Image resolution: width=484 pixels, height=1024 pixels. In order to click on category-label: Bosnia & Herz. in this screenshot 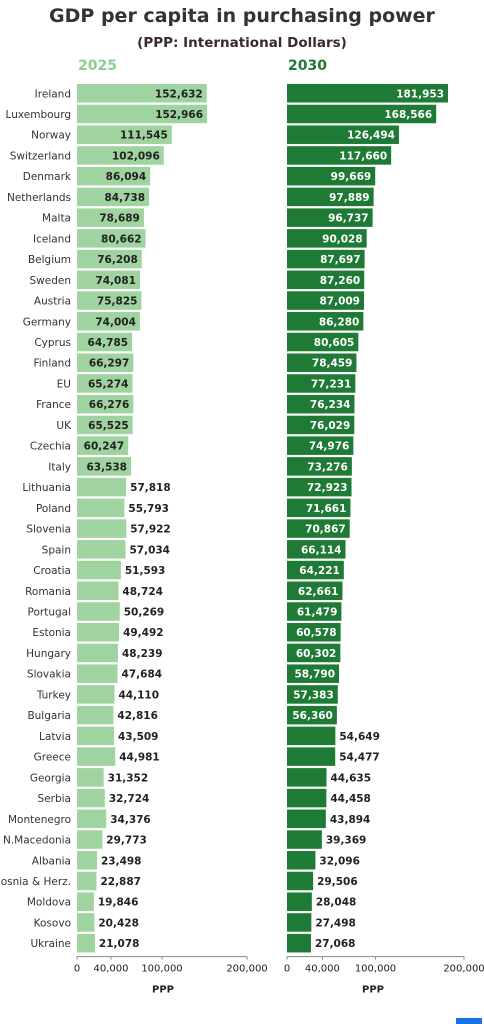, I will do `click(35, 882)`.